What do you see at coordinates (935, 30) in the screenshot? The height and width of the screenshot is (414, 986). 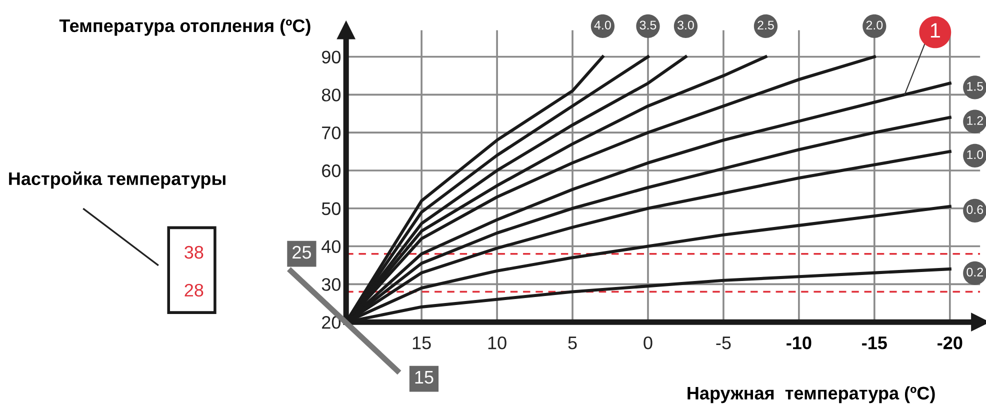 I see `annotation: 1` at bounding box center [935, 30].